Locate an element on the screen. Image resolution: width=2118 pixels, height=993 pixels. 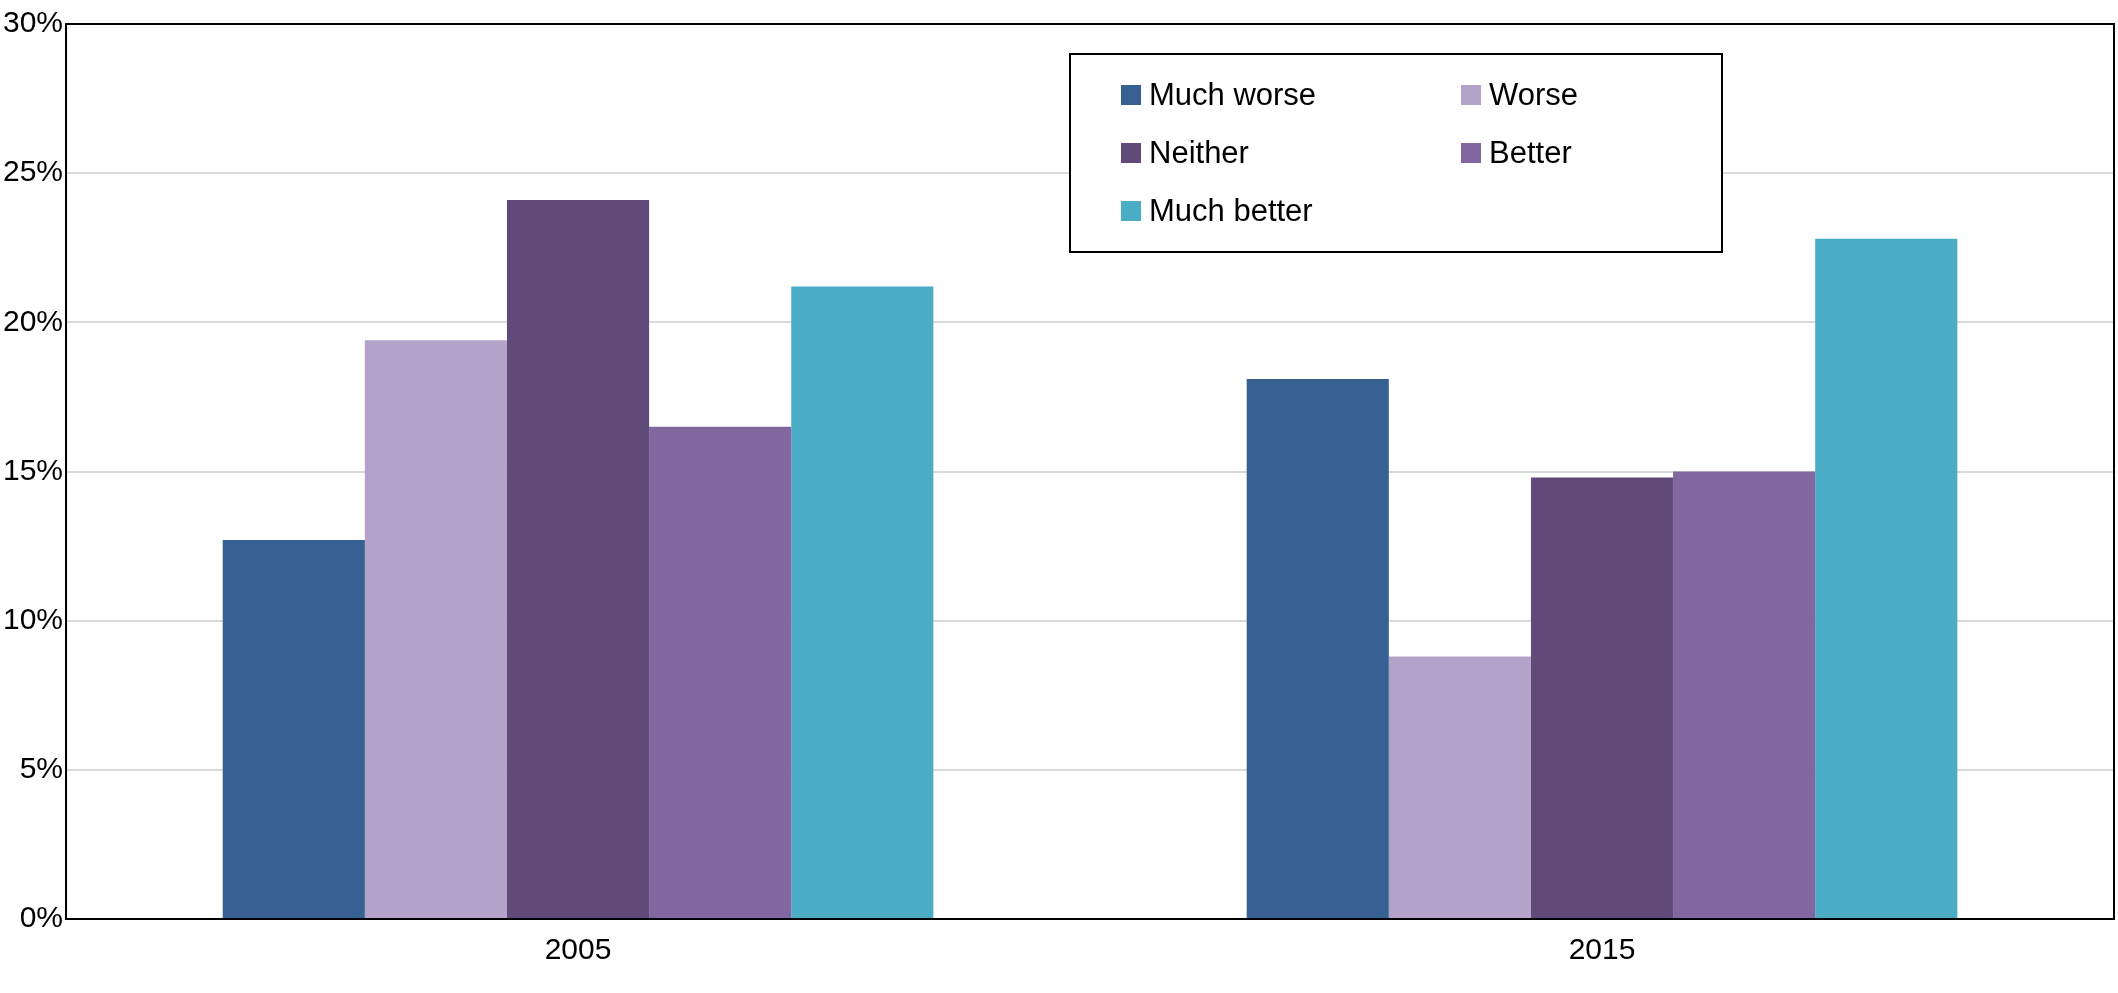
y-tick-label: 10% is located at coordinates (33, 618).